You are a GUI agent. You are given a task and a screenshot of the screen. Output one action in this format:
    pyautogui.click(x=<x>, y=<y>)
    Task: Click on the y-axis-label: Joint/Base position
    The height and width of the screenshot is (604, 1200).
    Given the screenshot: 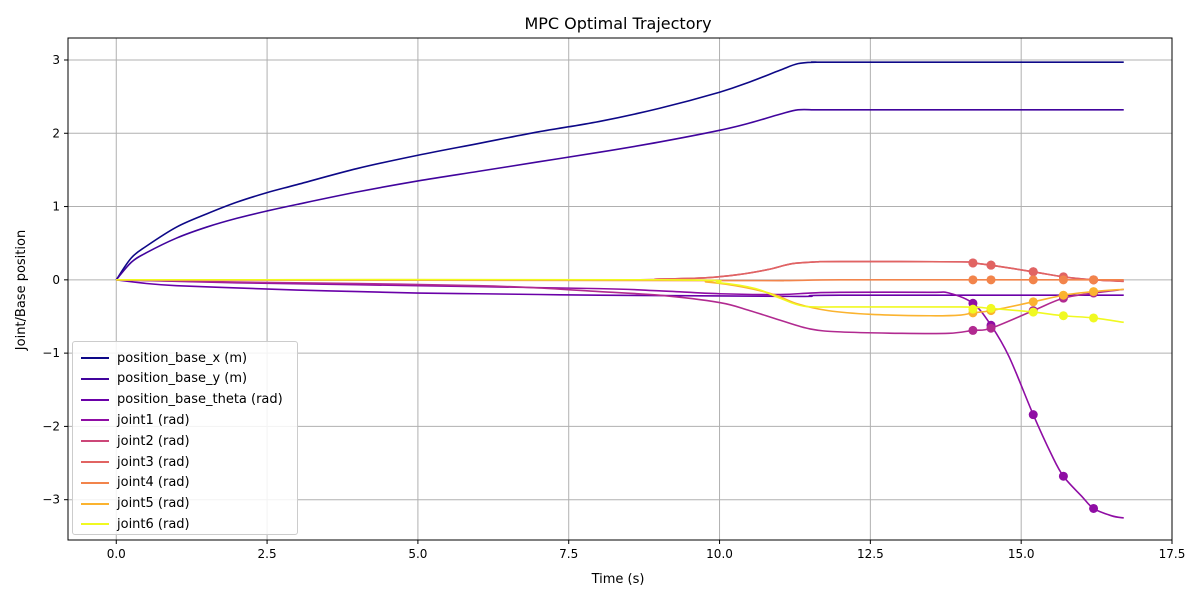 What is the action you would take?
    pyautogui.click(x=21, y=290)
    